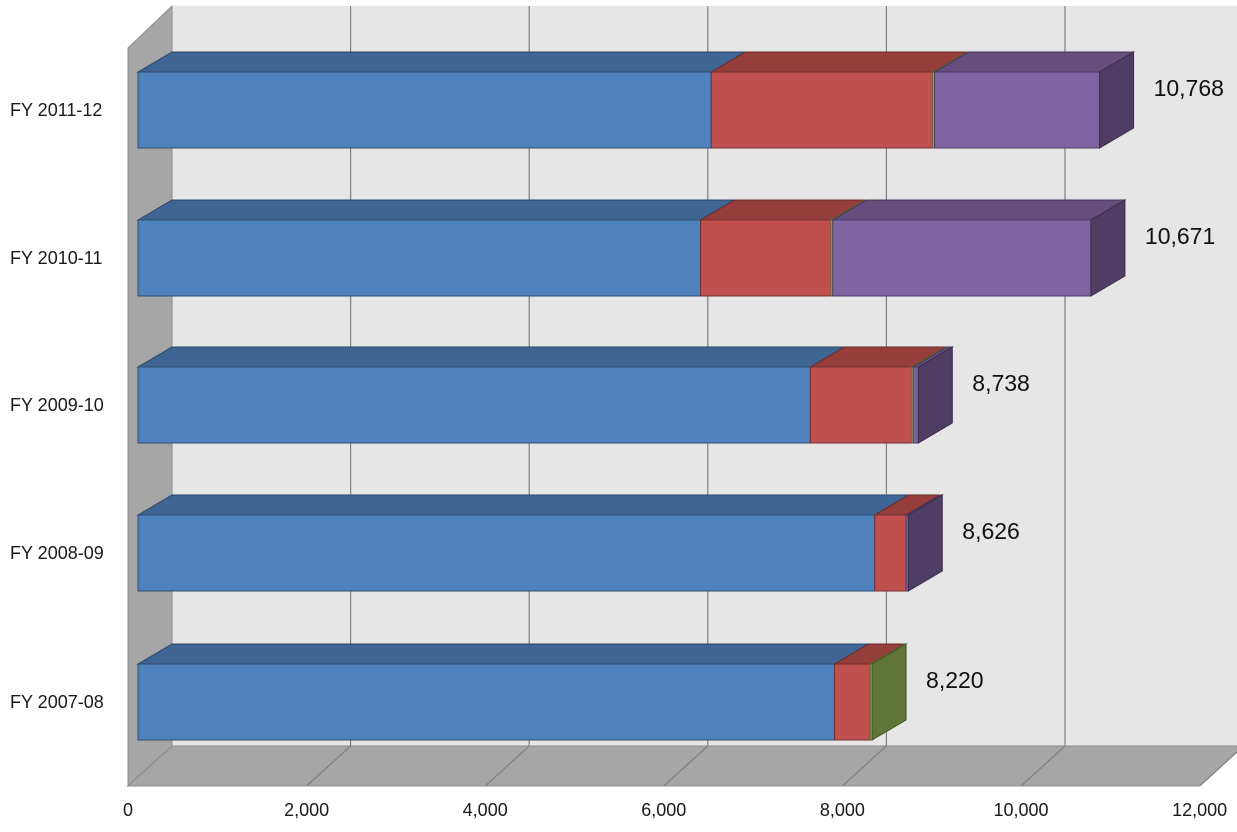 This screenshot has width=1237, height=832. What do you see at coordinates (955, 680) in the screenshot?
I see `total-label: 8,220` at bounding box center [955, 680].